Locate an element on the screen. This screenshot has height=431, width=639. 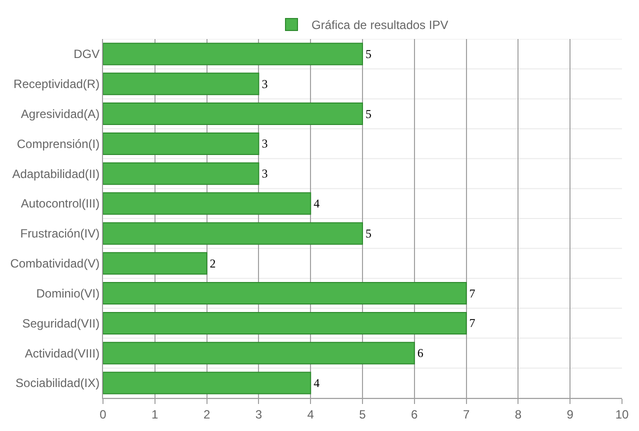
x-tick-label: 5 is located at coordinates (362, 414).